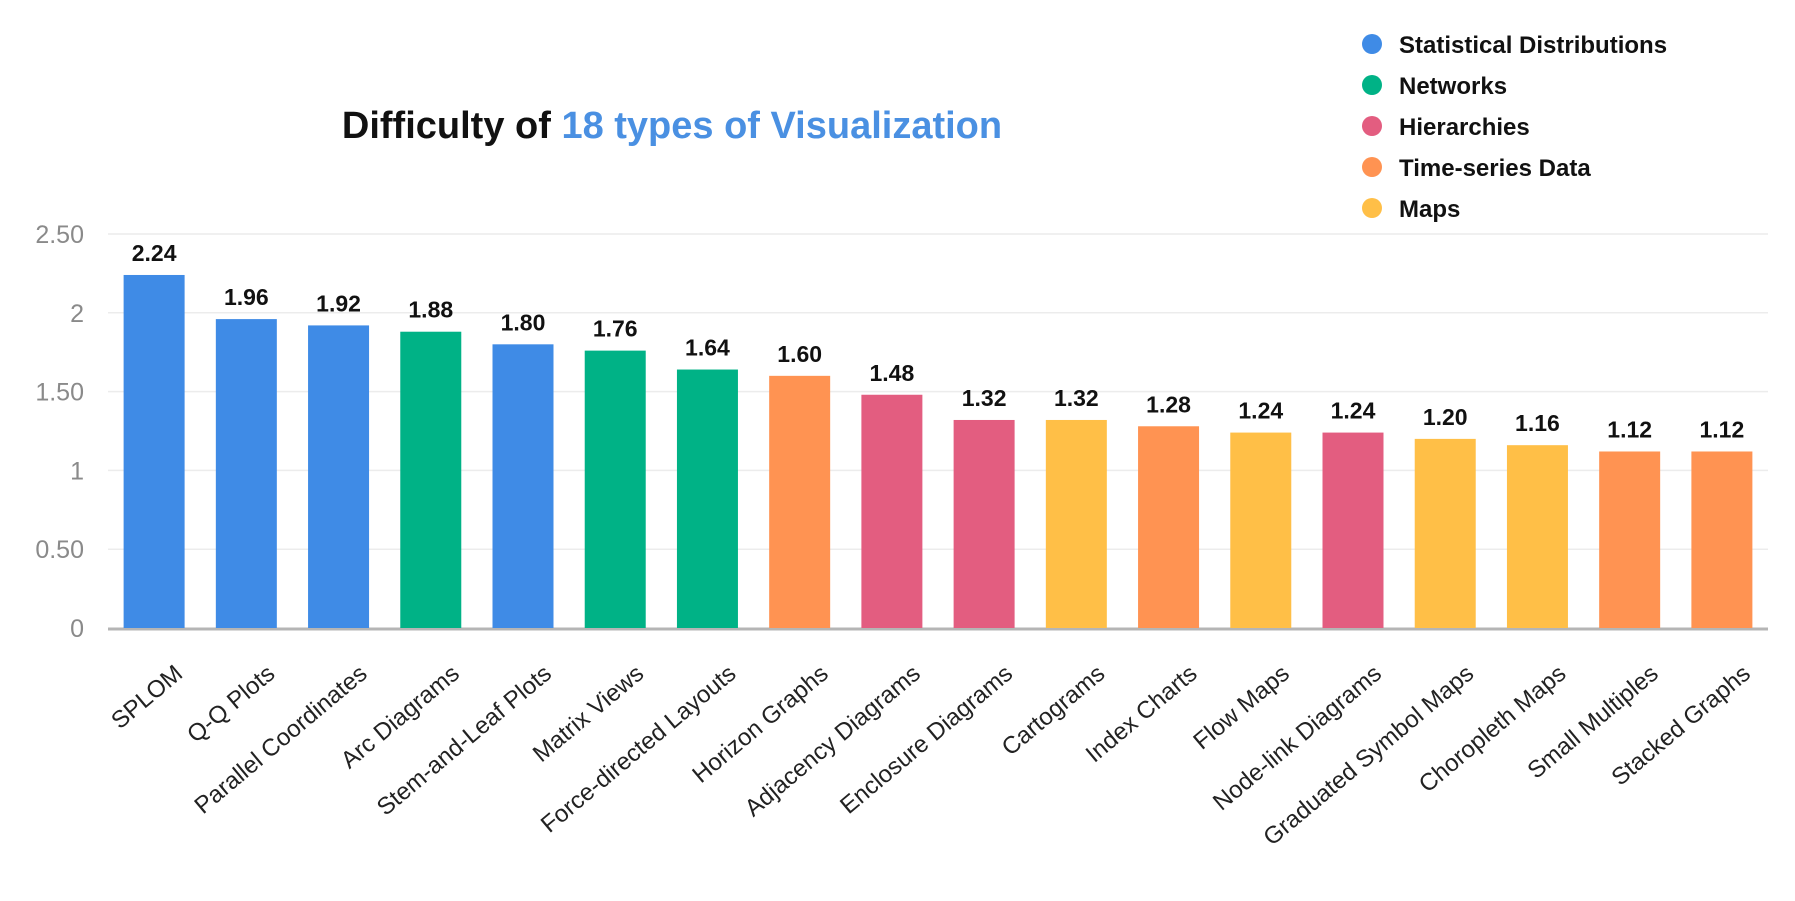 This screenshot has width=1795, height=901. I want to click on data-label: 1.96, so click(246, 297).